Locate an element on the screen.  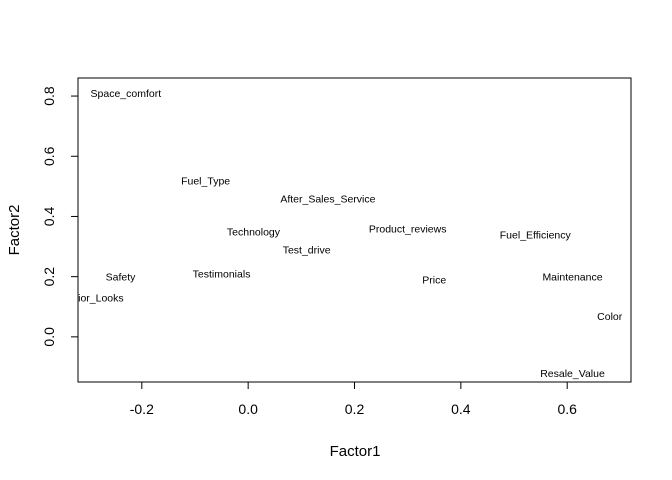
point-label: Technology is located at coordinates (254, 233).